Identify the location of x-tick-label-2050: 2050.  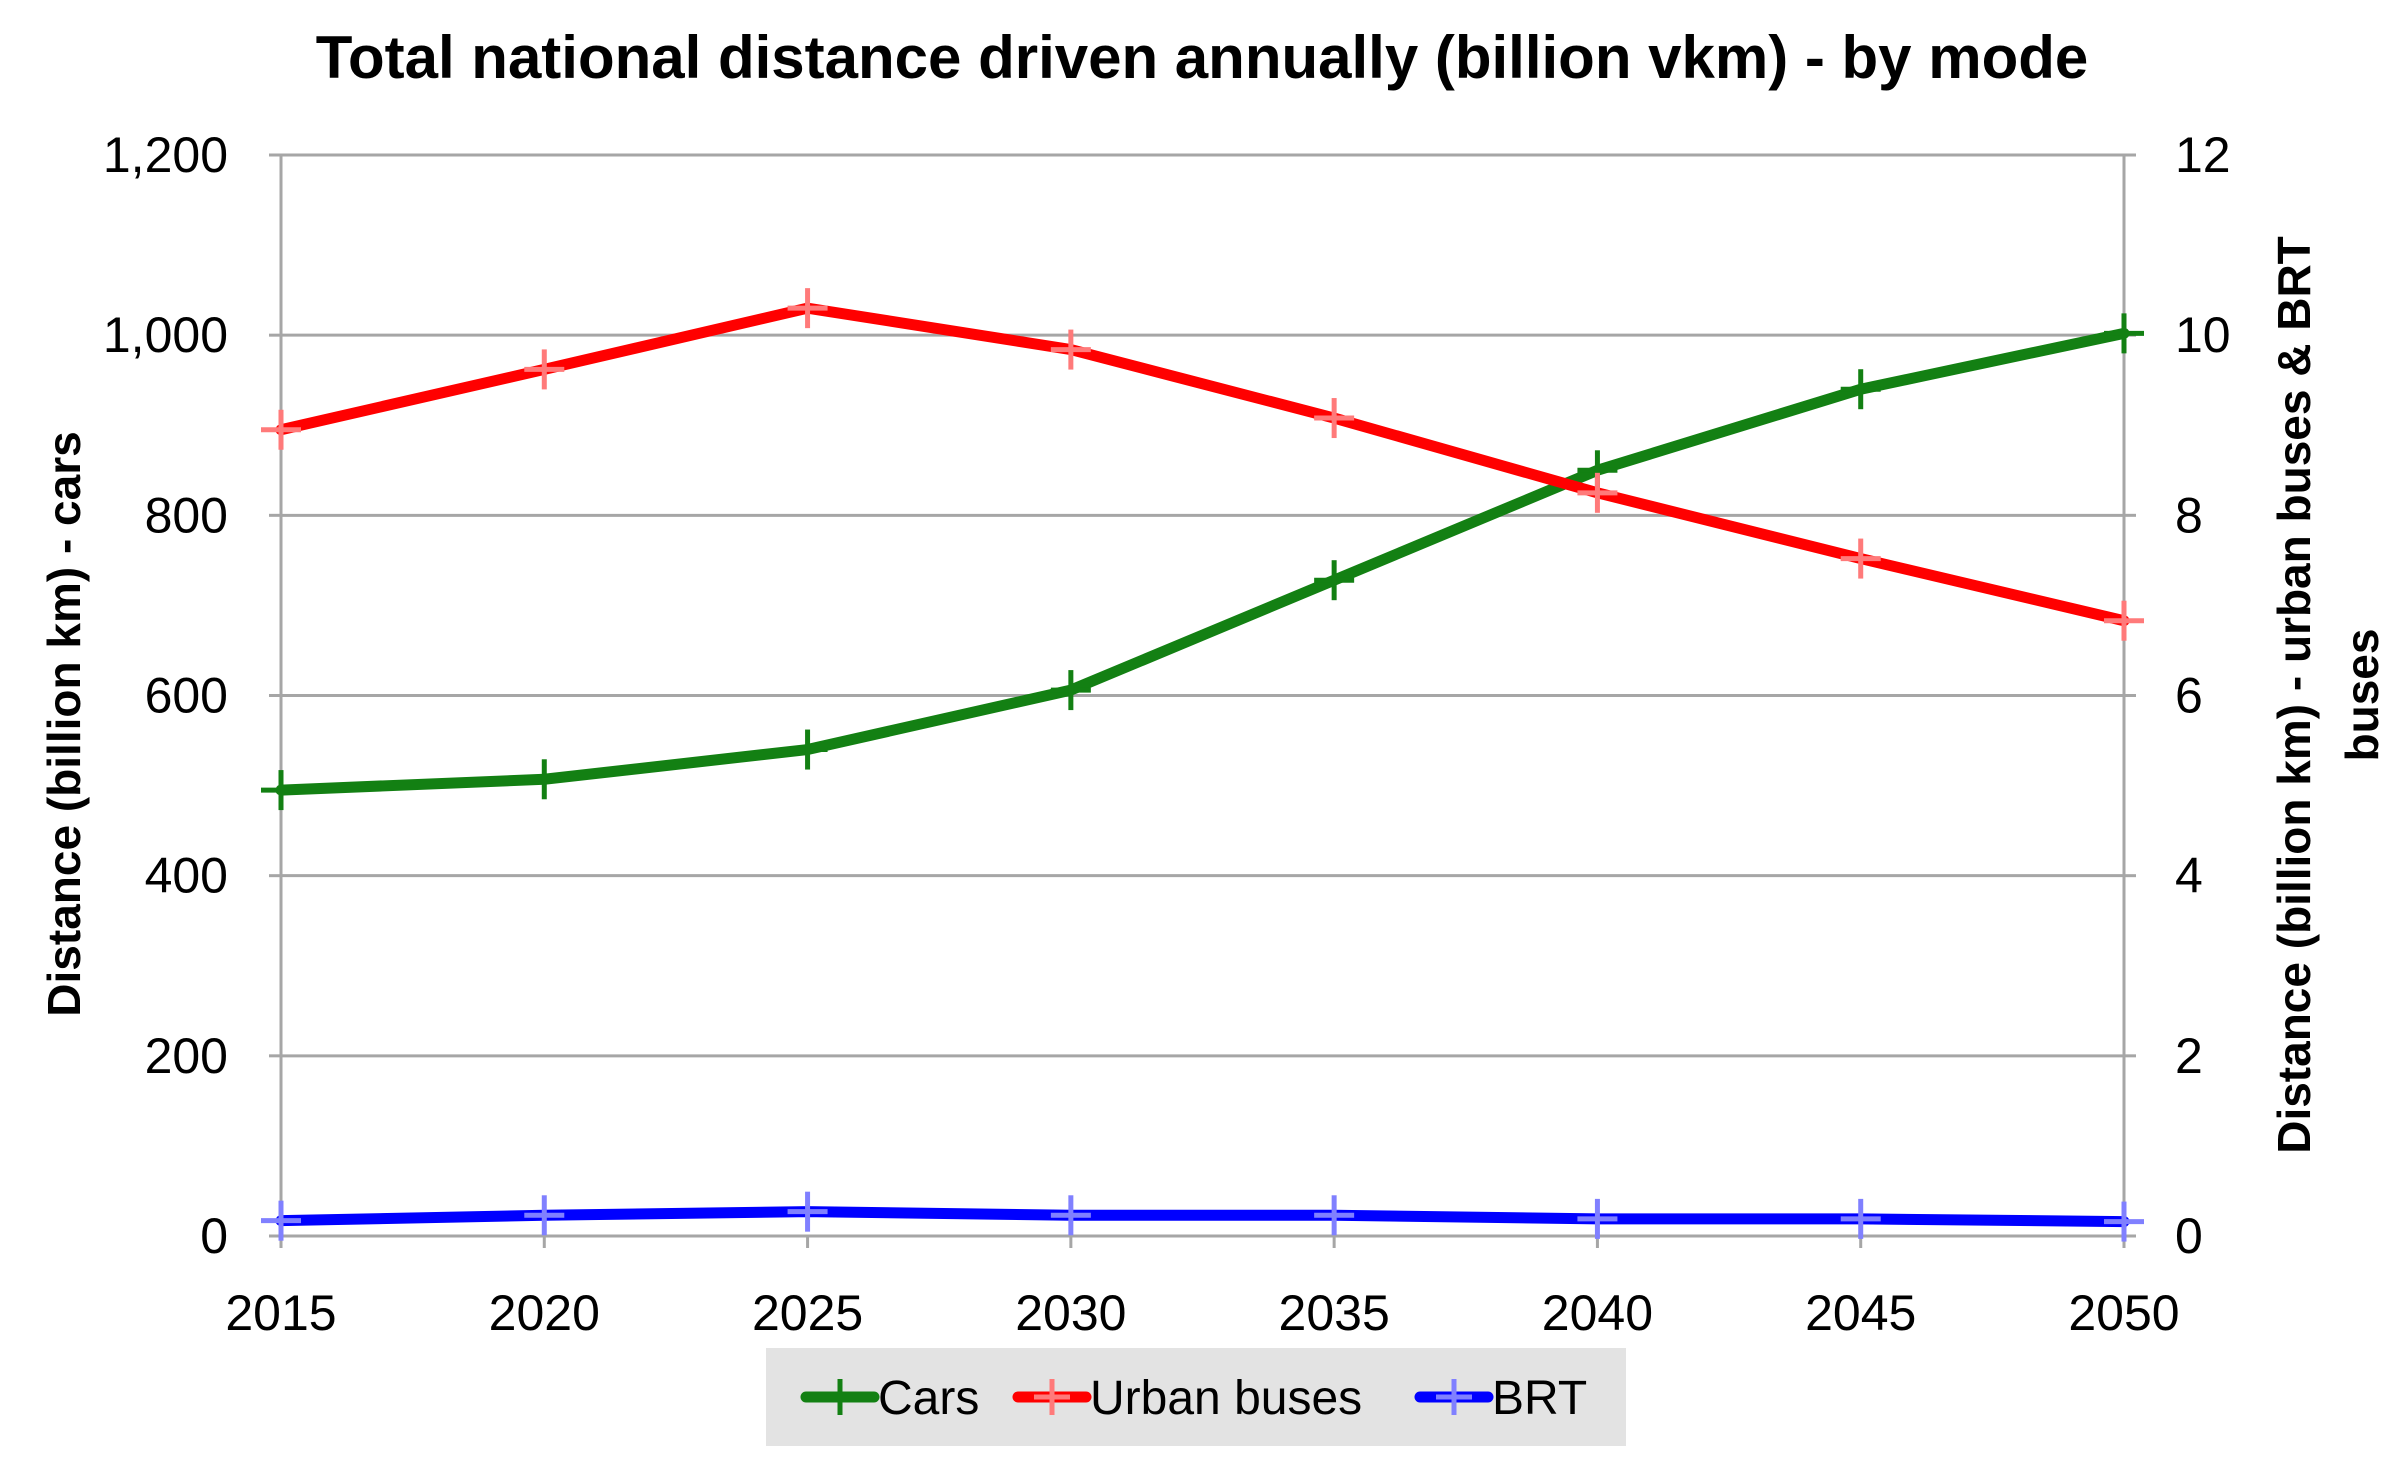
(2123, 1313).